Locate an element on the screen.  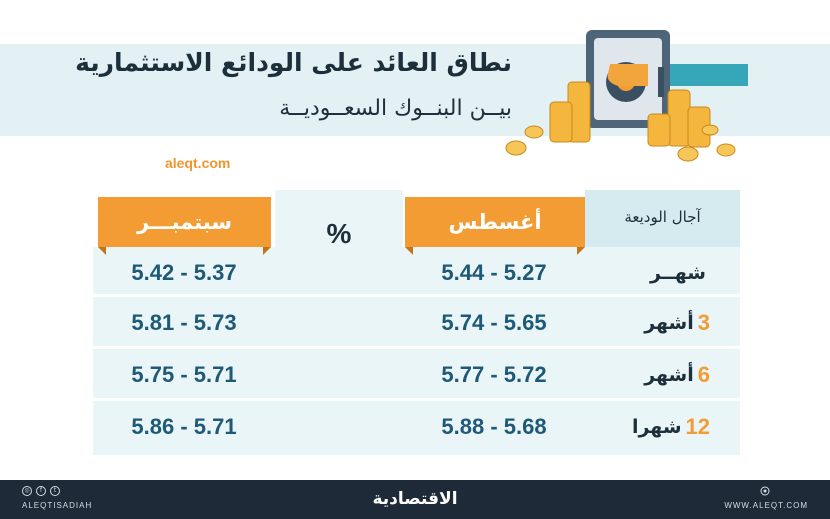
term-text: شهــر is located at coordinates (677, 273).